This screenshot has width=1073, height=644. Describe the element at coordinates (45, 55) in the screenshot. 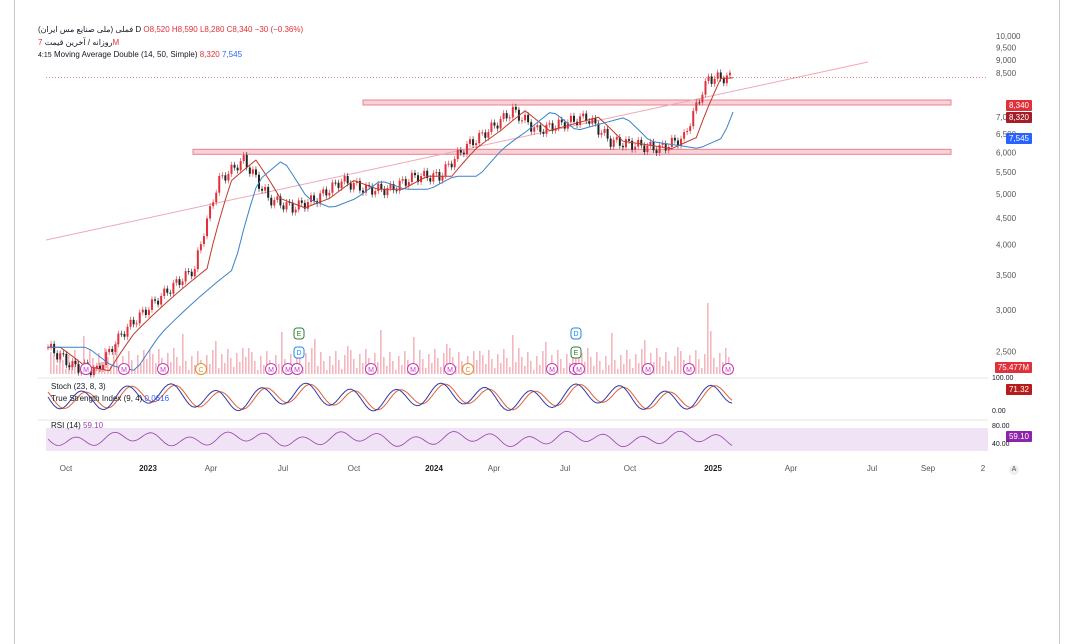

I see `time-label: 4:15` at that location.